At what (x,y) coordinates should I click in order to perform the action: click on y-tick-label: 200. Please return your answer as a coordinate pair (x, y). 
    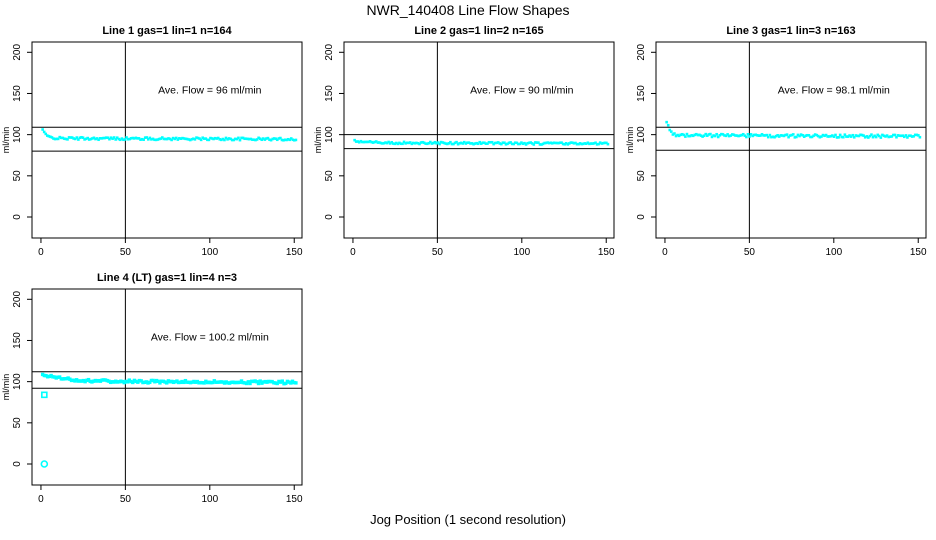
    Looking at the image, I should click on (329, 52).